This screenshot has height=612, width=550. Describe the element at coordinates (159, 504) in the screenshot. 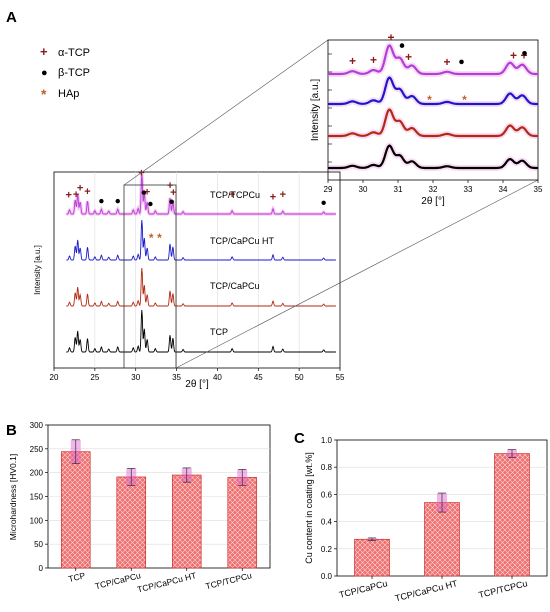

I see `bar-b-bars` at that location.